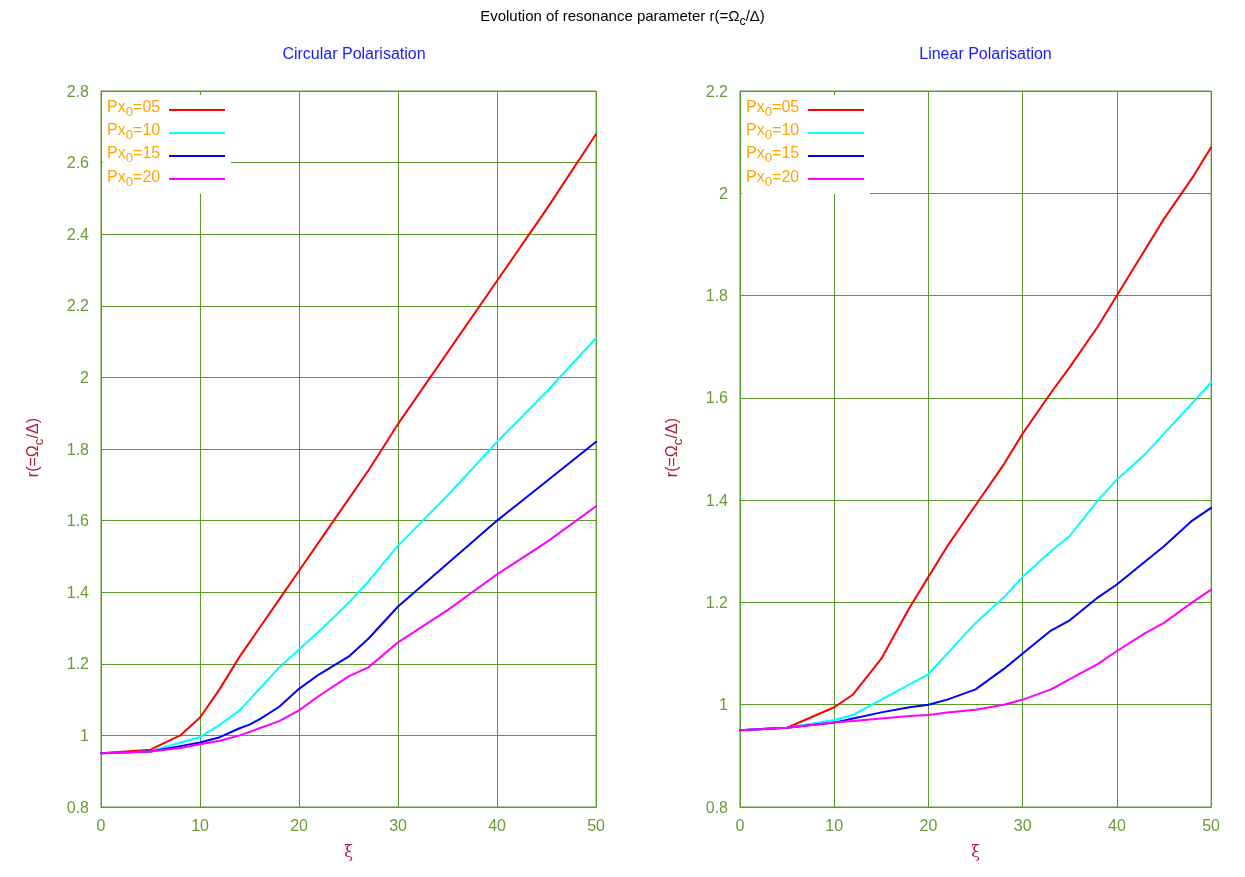  What do you see at coordinates (622, 18) in the screenshot?
I see `text: Evolution of resonance parameter r(=Ω$_{c}$/Δ)` at bounding box center [622, 18].